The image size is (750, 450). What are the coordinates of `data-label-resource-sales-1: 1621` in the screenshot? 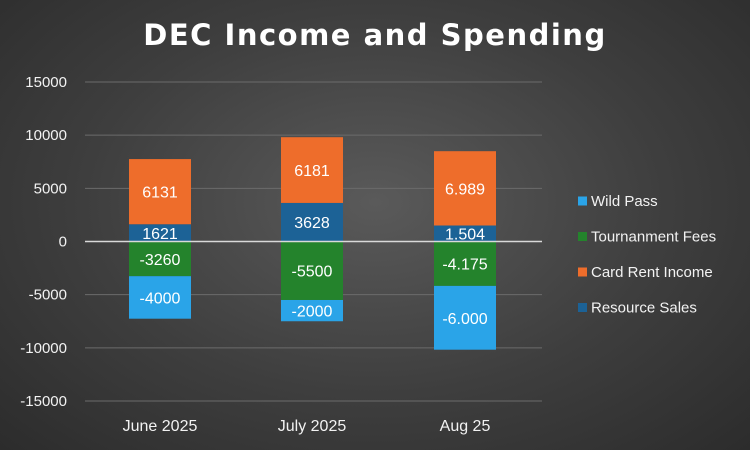 It's located at (160, 234).